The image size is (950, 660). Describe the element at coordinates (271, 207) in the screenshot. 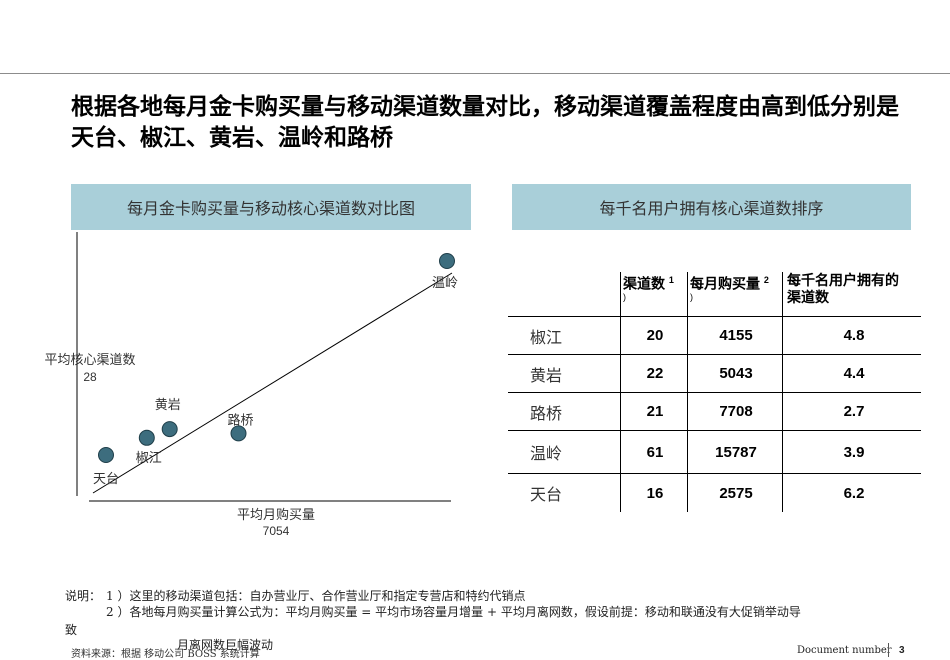

I see `left-panel-header: 每月金卡购买量与移动核心渠道数对比图` at that location.